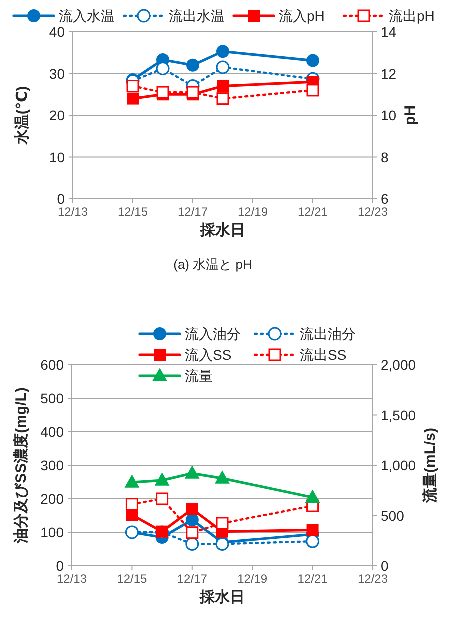 This screenshot has height=637, width=454. I want to click on y2-tick-label: 1,000, so click(398, 466).